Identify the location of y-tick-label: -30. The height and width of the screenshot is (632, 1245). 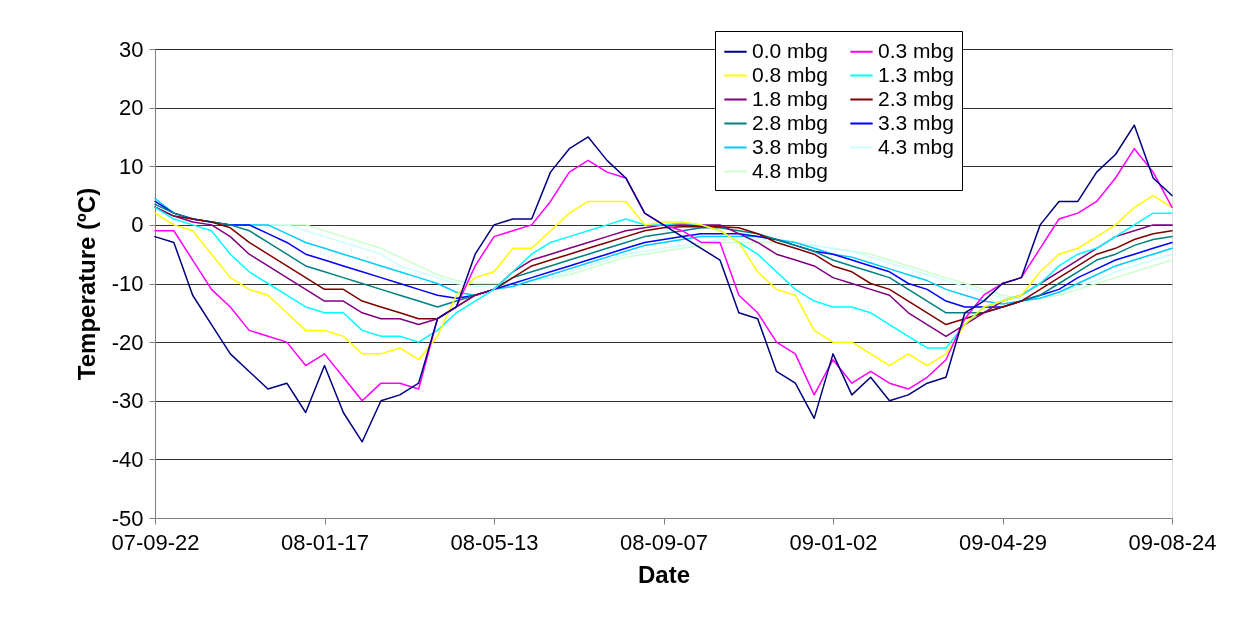
(127, 401).